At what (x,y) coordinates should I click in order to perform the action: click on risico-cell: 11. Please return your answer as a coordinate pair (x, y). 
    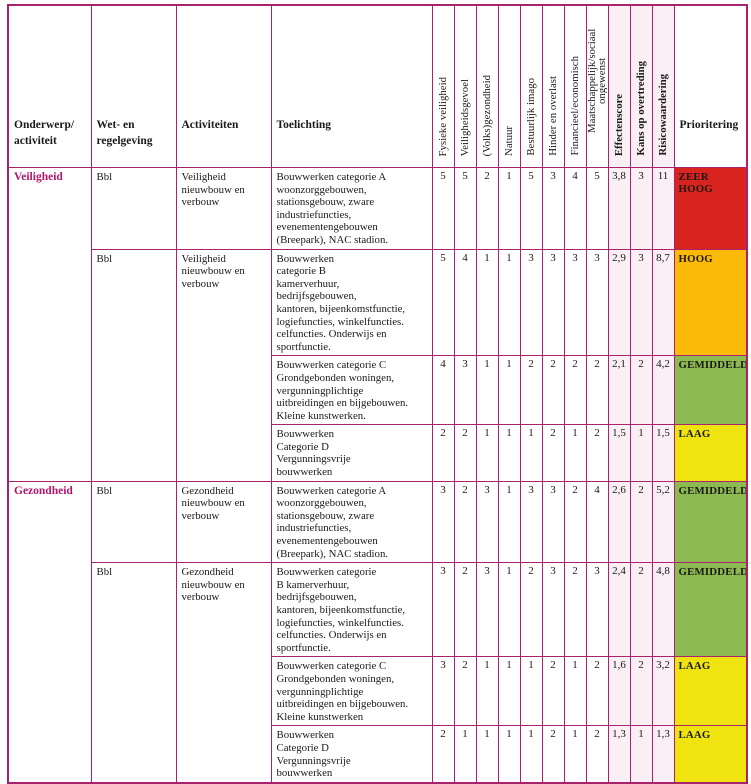
    Looking at the image, I should click on (663, 208).